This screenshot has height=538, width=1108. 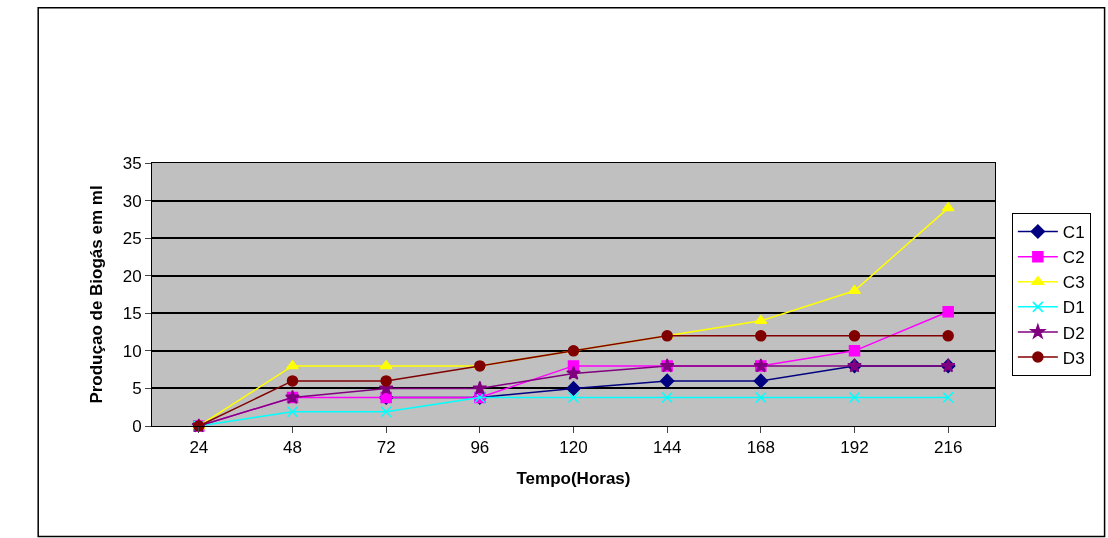 What do you see at coordinates (1073, 308) in the screenshot?
I see `legend-label: D1` at bounding box center [1073, 308].